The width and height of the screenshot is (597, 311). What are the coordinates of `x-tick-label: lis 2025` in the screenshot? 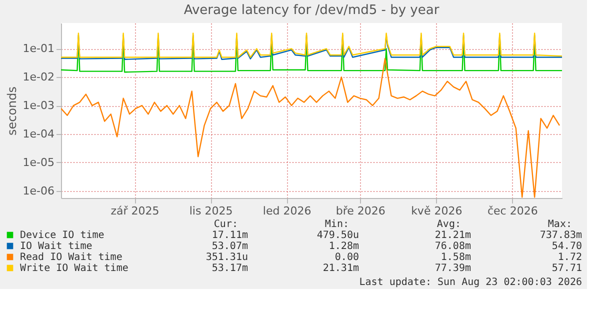 It's located at (211, 211).